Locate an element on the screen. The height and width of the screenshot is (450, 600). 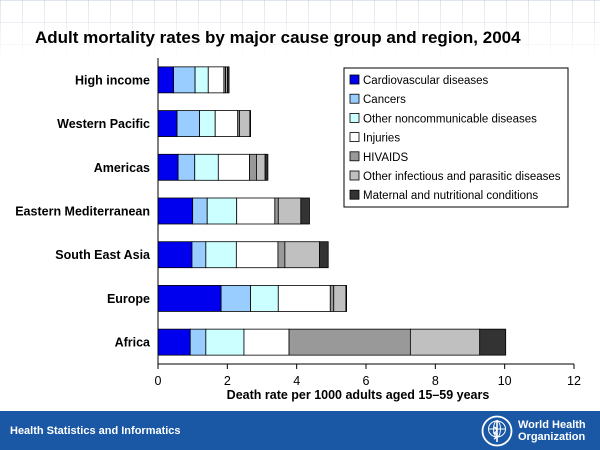
who-wordmark: World Health Organization is located at coordinates (552, 431).